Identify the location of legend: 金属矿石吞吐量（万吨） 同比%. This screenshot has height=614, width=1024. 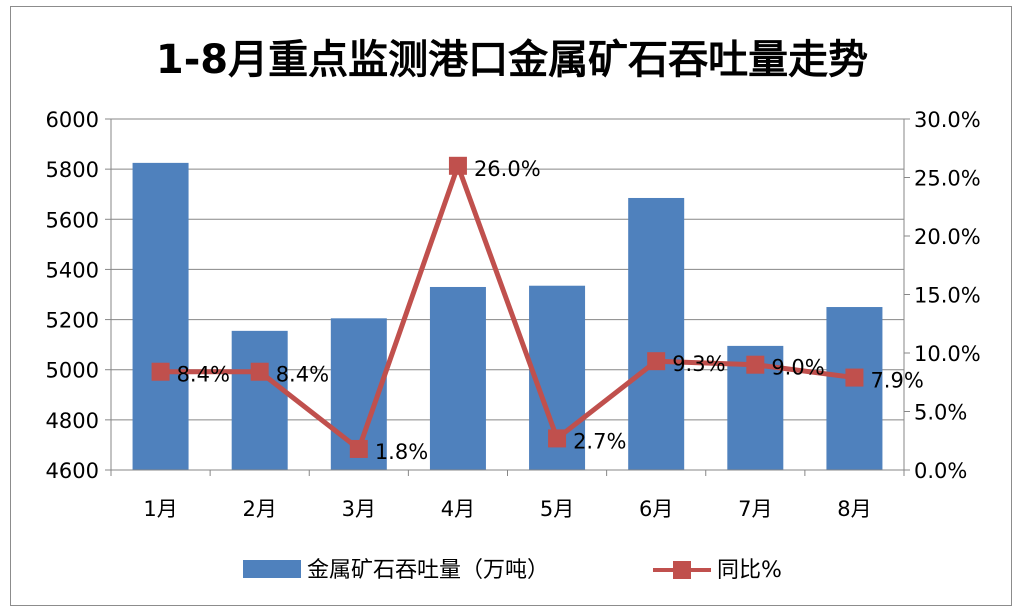
(512, 570).